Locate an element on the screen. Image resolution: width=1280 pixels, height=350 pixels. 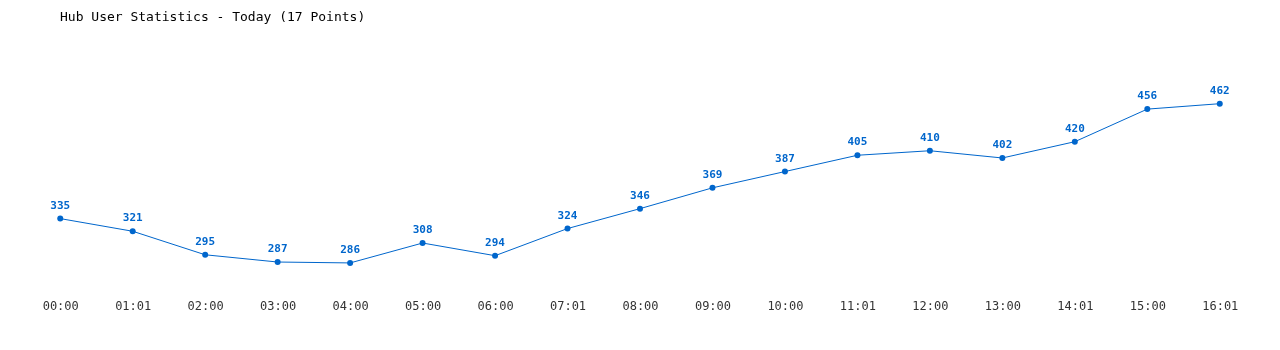
data-label: 335 is located at coordinates (60, 205).